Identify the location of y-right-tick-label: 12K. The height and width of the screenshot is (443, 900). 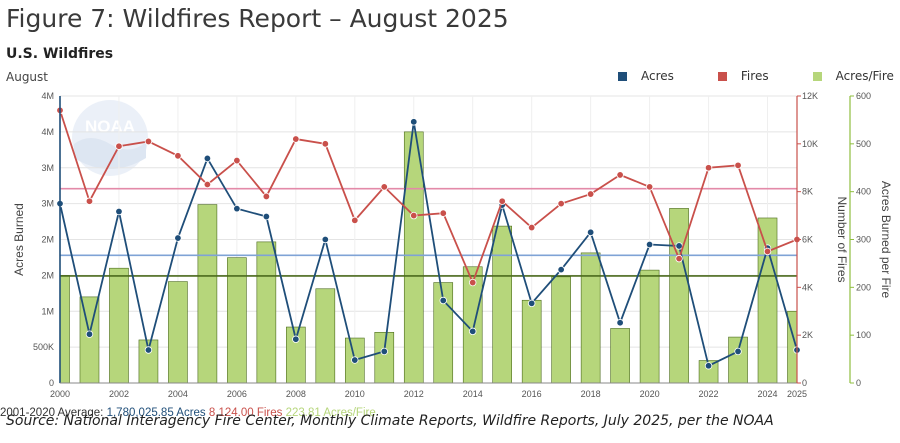
(810, 96).